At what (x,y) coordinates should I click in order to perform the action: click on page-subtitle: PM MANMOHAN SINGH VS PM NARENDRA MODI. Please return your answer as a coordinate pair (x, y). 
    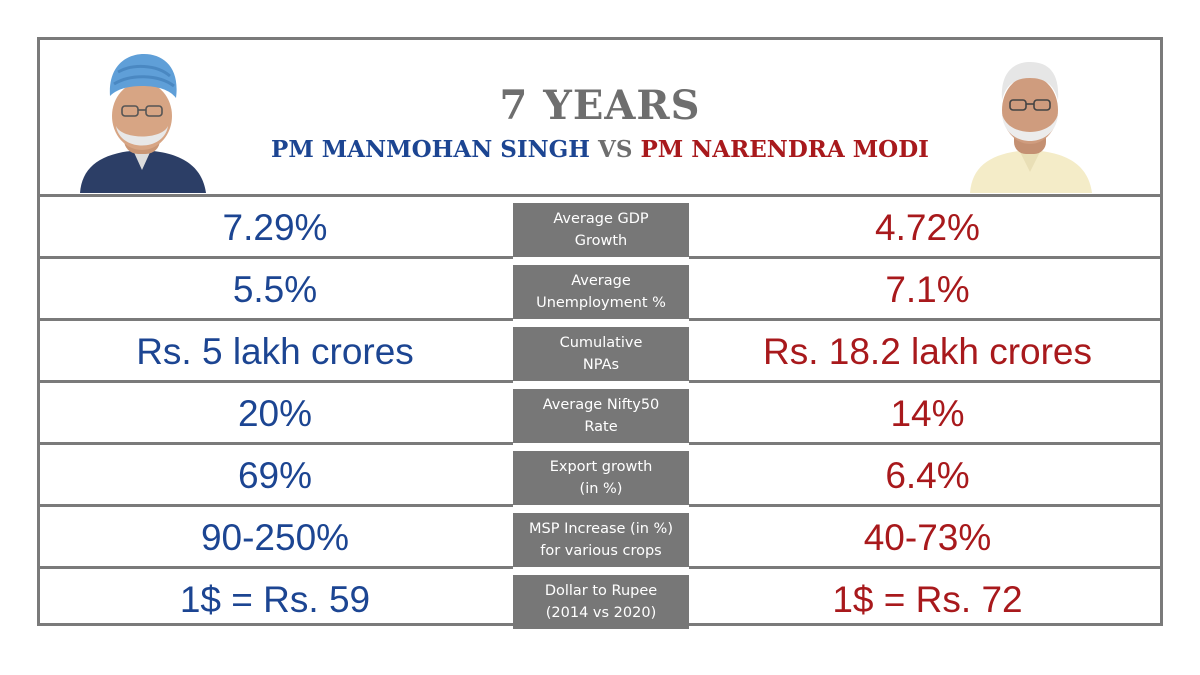
    Looking at the image, I should click on (600, 149).